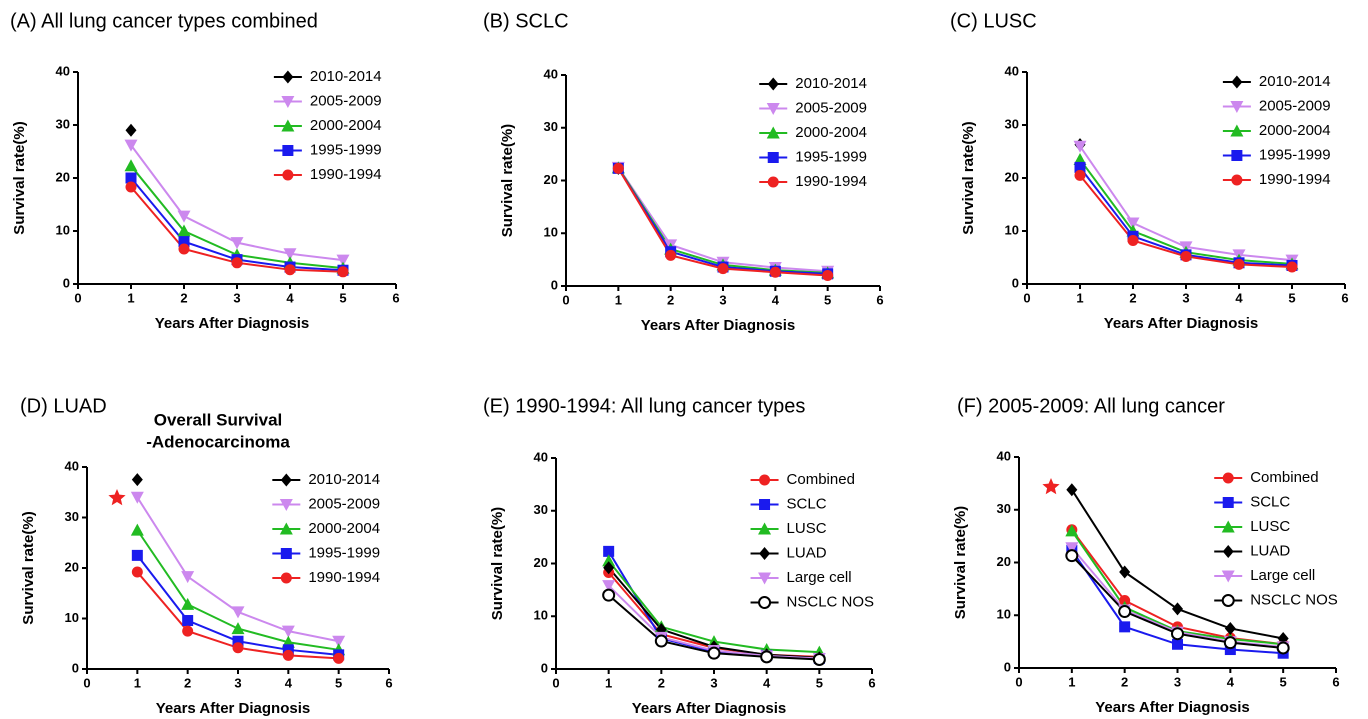 The height and width of the screenshot is (719, 1368). I want to click on x-tick-label: 3, so click(722, 299).